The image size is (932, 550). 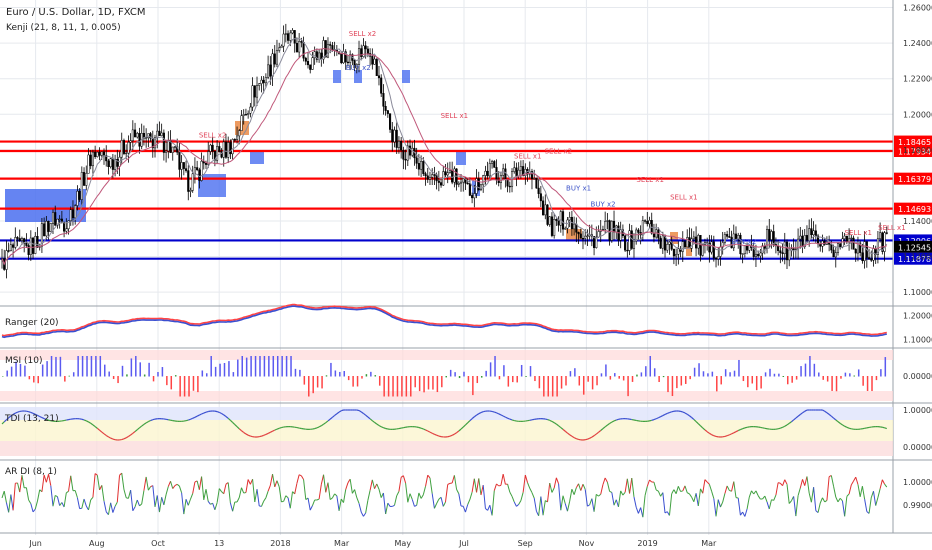 I want to click on level-price-tag, so click(x=913, y=178).